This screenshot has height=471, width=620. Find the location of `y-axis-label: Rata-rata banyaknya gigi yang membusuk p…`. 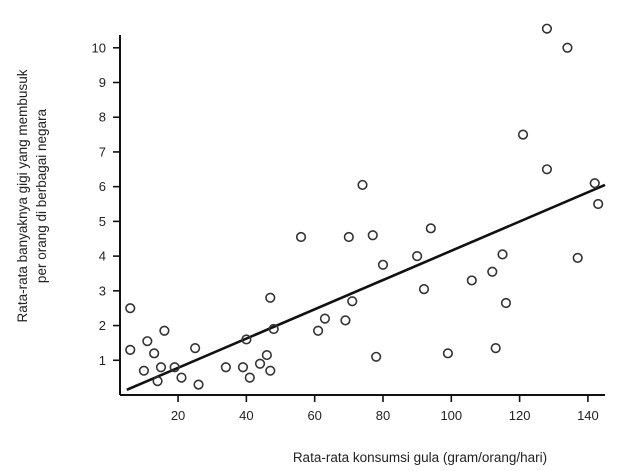

y-axis-label: Rata-rata banyaknya gigi yang membusuk p… is located at coordinates (32, 195).